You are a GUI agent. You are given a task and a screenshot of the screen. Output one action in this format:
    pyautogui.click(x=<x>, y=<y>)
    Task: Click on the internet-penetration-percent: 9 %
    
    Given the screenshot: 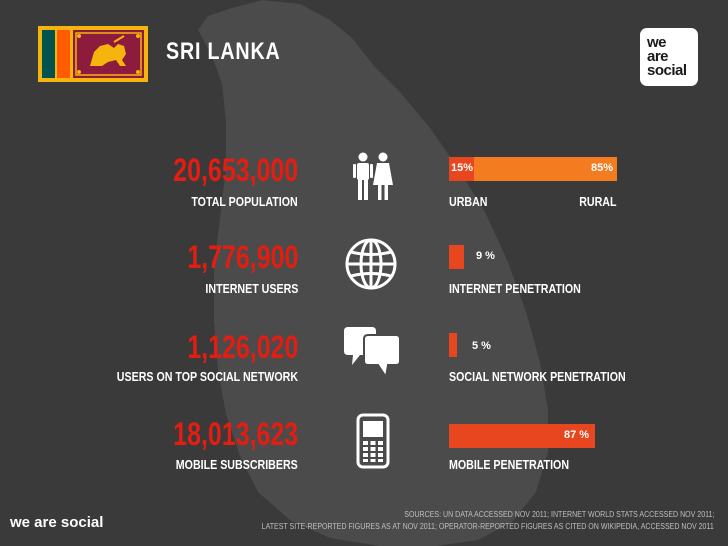 What is the action you would take?
    pyautogui.click(x=485, y=256)
    